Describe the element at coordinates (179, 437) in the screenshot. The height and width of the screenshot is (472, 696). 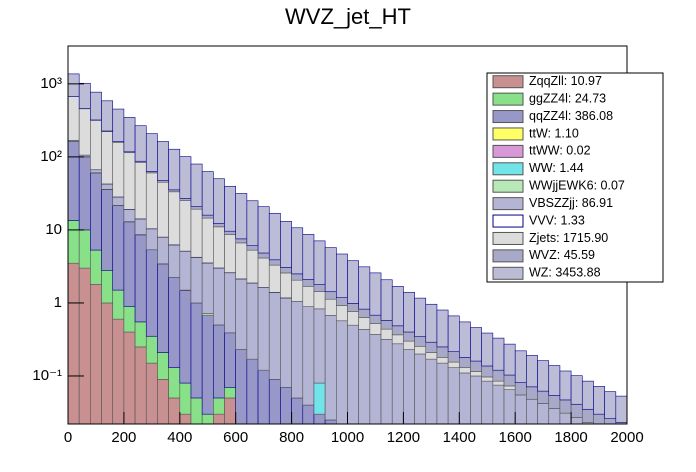
I see `x-tick-label: 400` at that location.